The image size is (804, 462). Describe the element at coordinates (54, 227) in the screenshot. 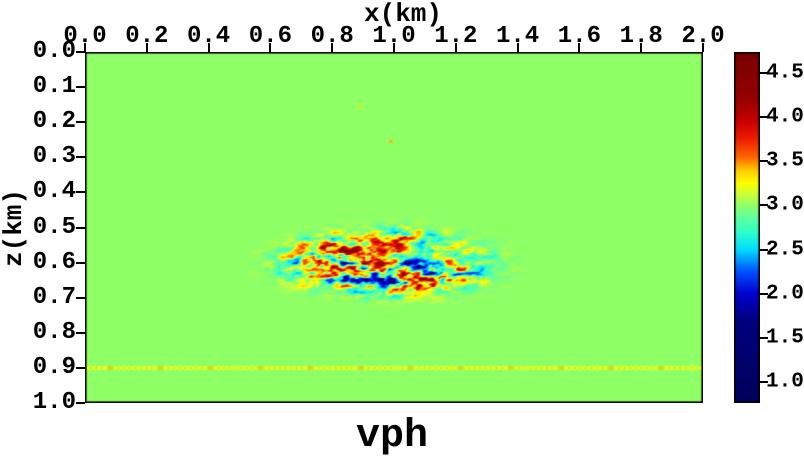

I see `z-axis-tick-label: 0.5` at that location.